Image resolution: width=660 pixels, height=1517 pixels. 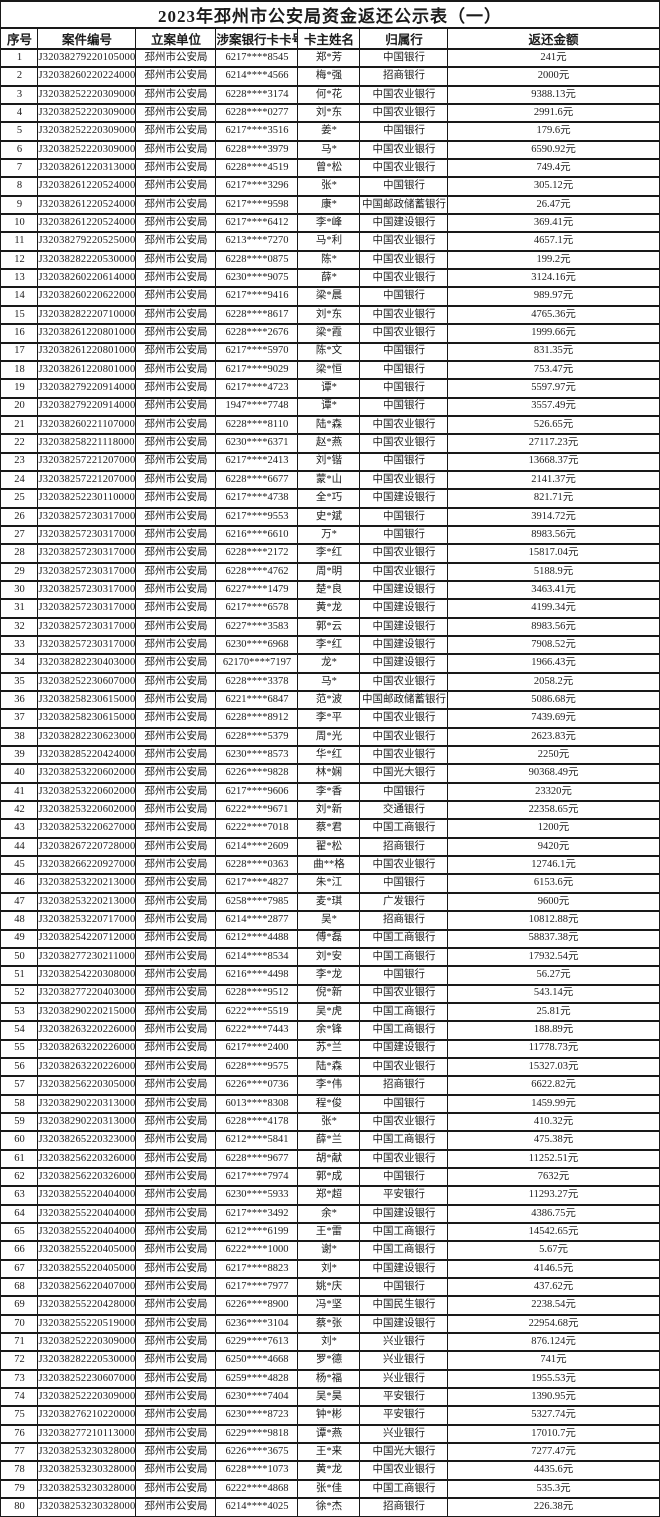 What do you see at coordinates (87, 865) in the screenshot?
I see `cell-case-number: J3203826622092700004` at bounding box center [87, 865].